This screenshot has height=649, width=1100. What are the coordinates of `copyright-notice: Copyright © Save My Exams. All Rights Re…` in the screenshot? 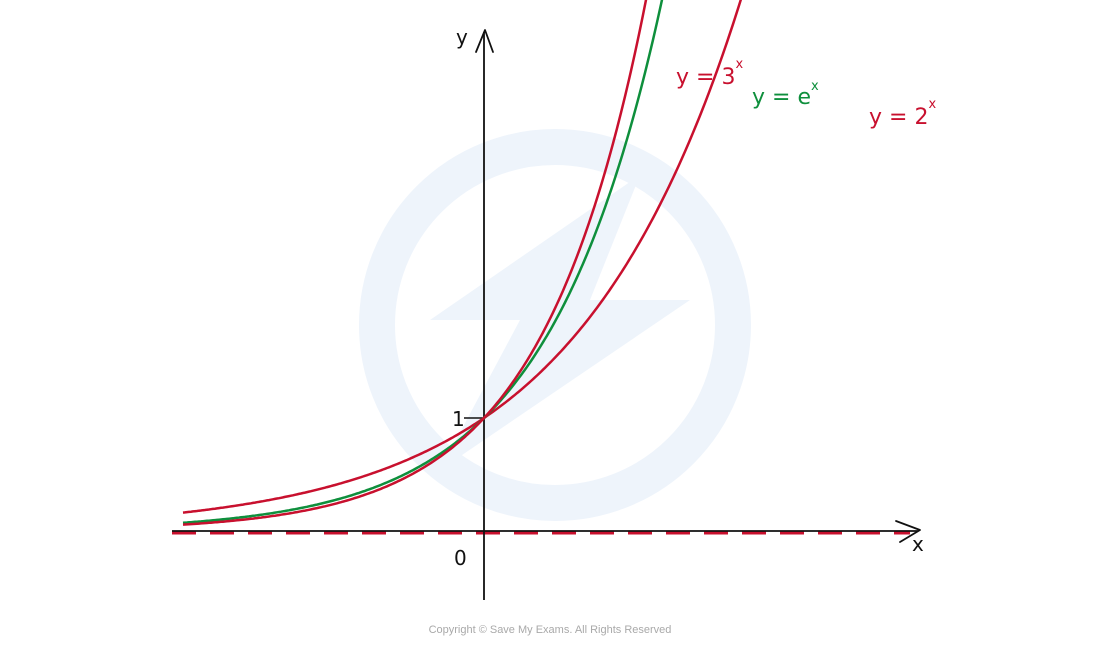 It's located at (550, 630).